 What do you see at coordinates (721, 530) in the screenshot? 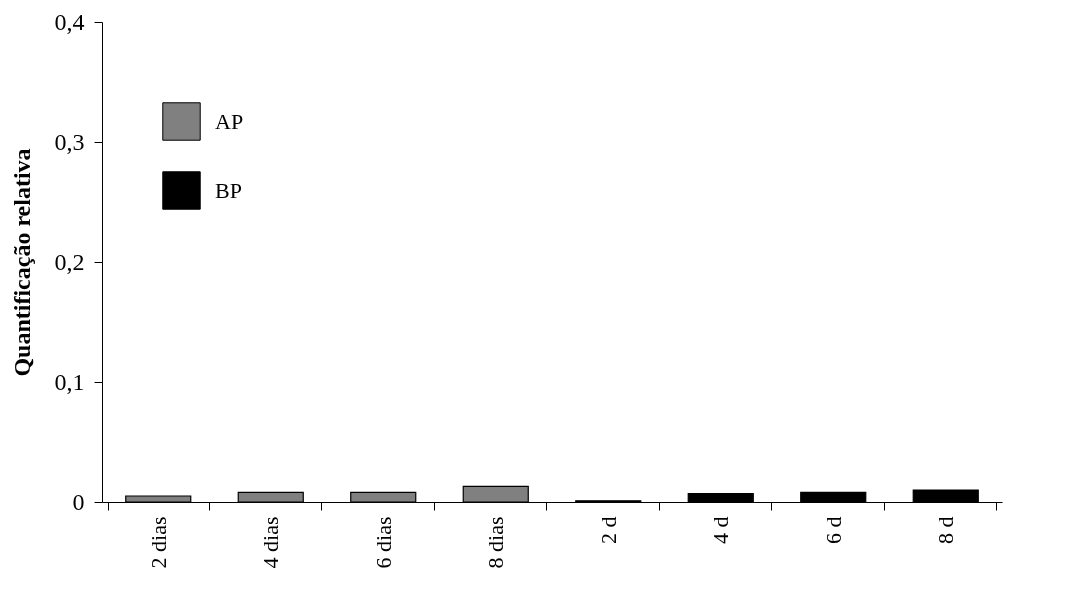
I see `x-tick-label: 4 d` at bounding box center [721, 530].